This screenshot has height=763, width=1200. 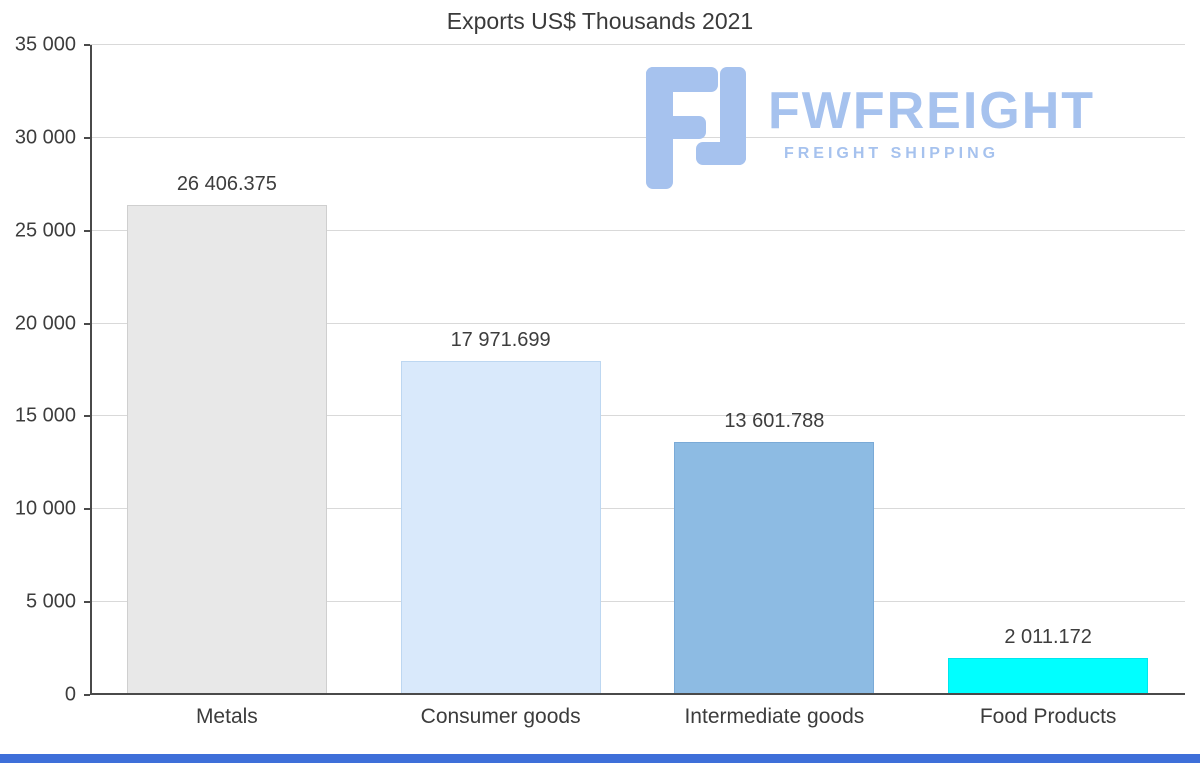 What do you see at coordinates (70, 694) in the screenshot?
I see `y-tick-label: 0` at bounding box center [70, 694].